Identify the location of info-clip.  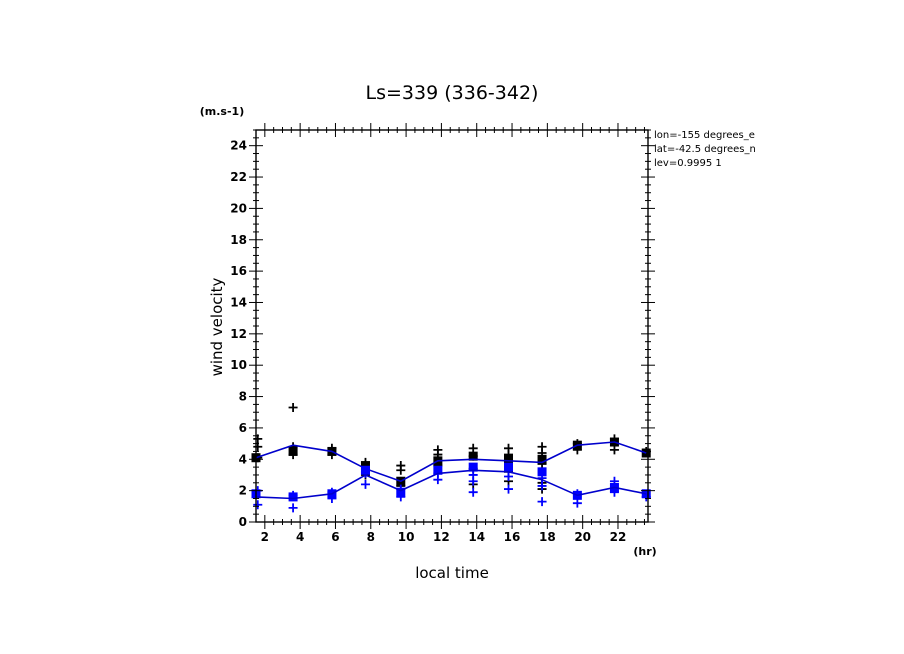
(842, 150).